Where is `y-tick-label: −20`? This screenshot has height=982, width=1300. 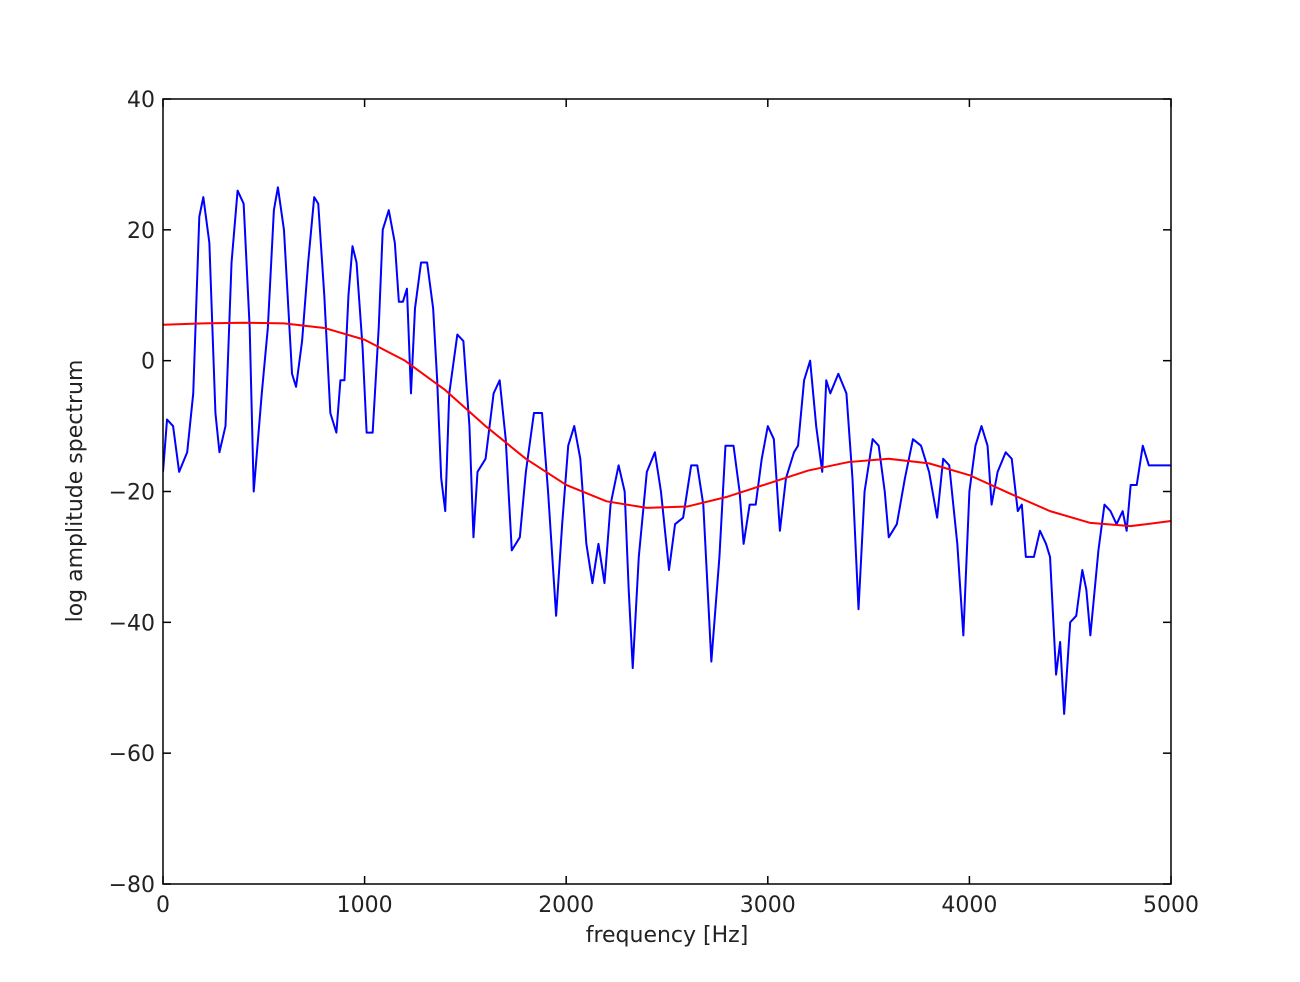
y-tick-label: −20 is located at coordinates (132, 493).